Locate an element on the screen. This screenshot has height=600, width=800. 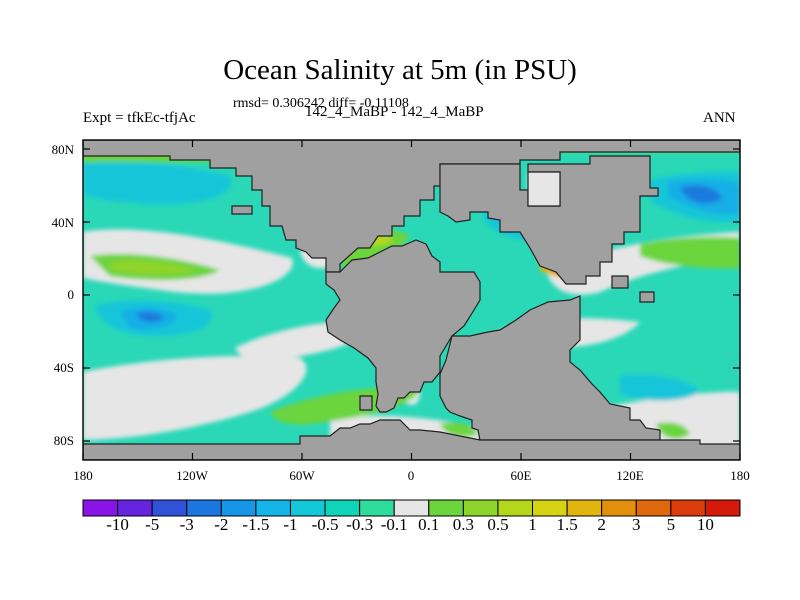
land-island-east is located at coordinates (647, 297).